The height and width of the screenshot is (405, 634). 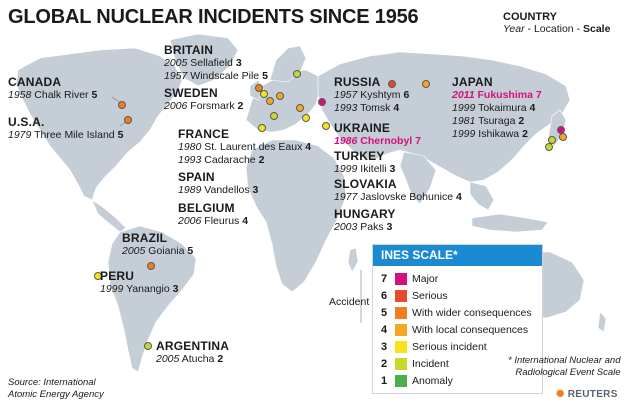 I want to click on country-block-belgium: BELGIUM 2006 Fleurus 4, so click(x=213, y=215).